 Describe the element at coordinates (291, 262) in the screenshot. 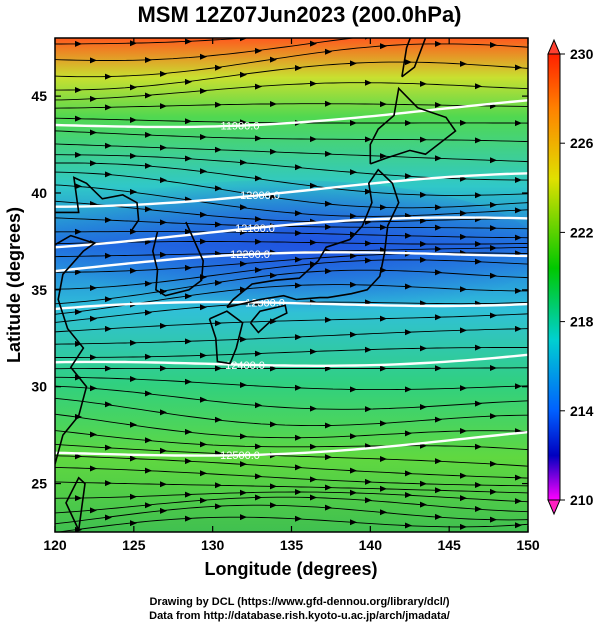

I see `height-contour` at that location.